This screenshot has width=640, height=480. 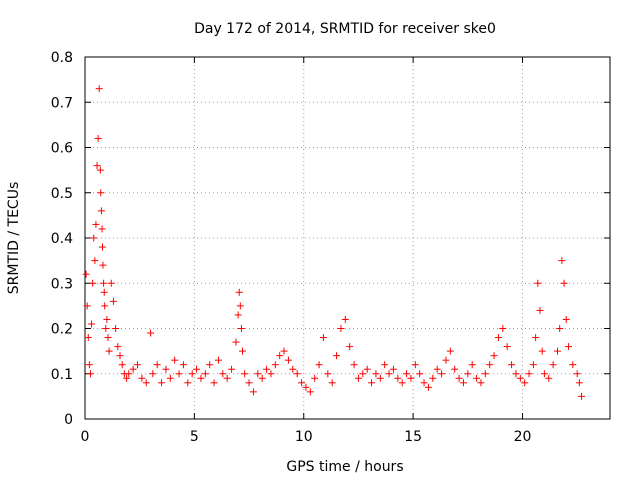 What do you see at coordinates (62, 58) in the screenshot?
I see `y-tick-label: 0.8` at bounding box center [62, 58].